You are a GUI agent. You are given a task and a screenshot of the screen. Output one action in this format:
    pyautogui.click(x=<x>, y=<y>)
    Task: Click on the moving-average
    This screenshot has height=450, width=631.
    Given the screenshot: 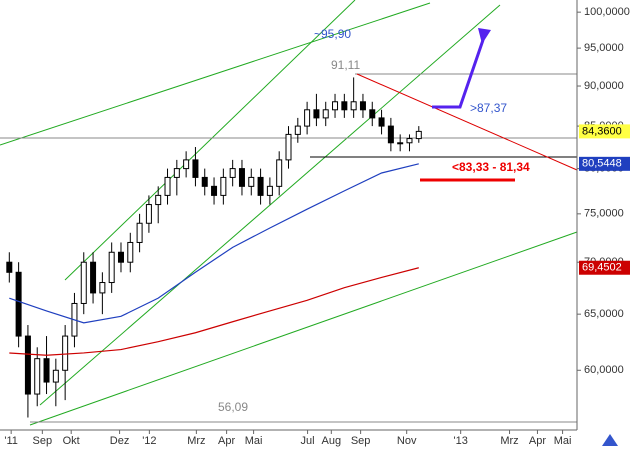 What is the action you would take?
    pyautogui.click(x=214, y=311)
    